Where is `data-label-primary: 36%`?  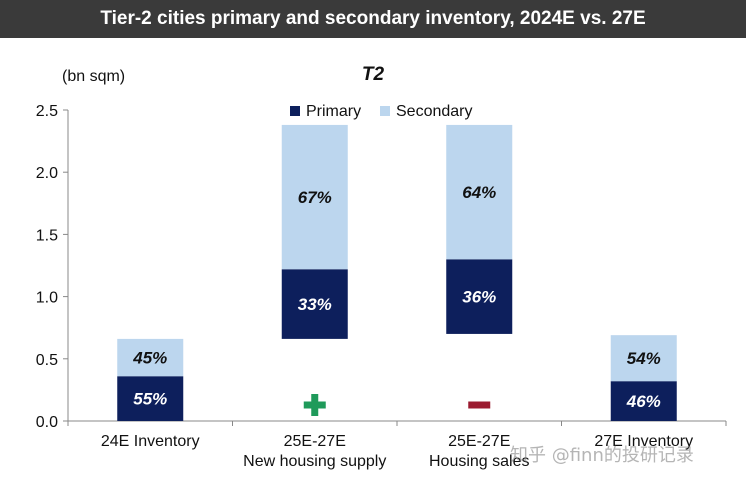
data-label-primary: 36% is located at coordinates (479, 297).